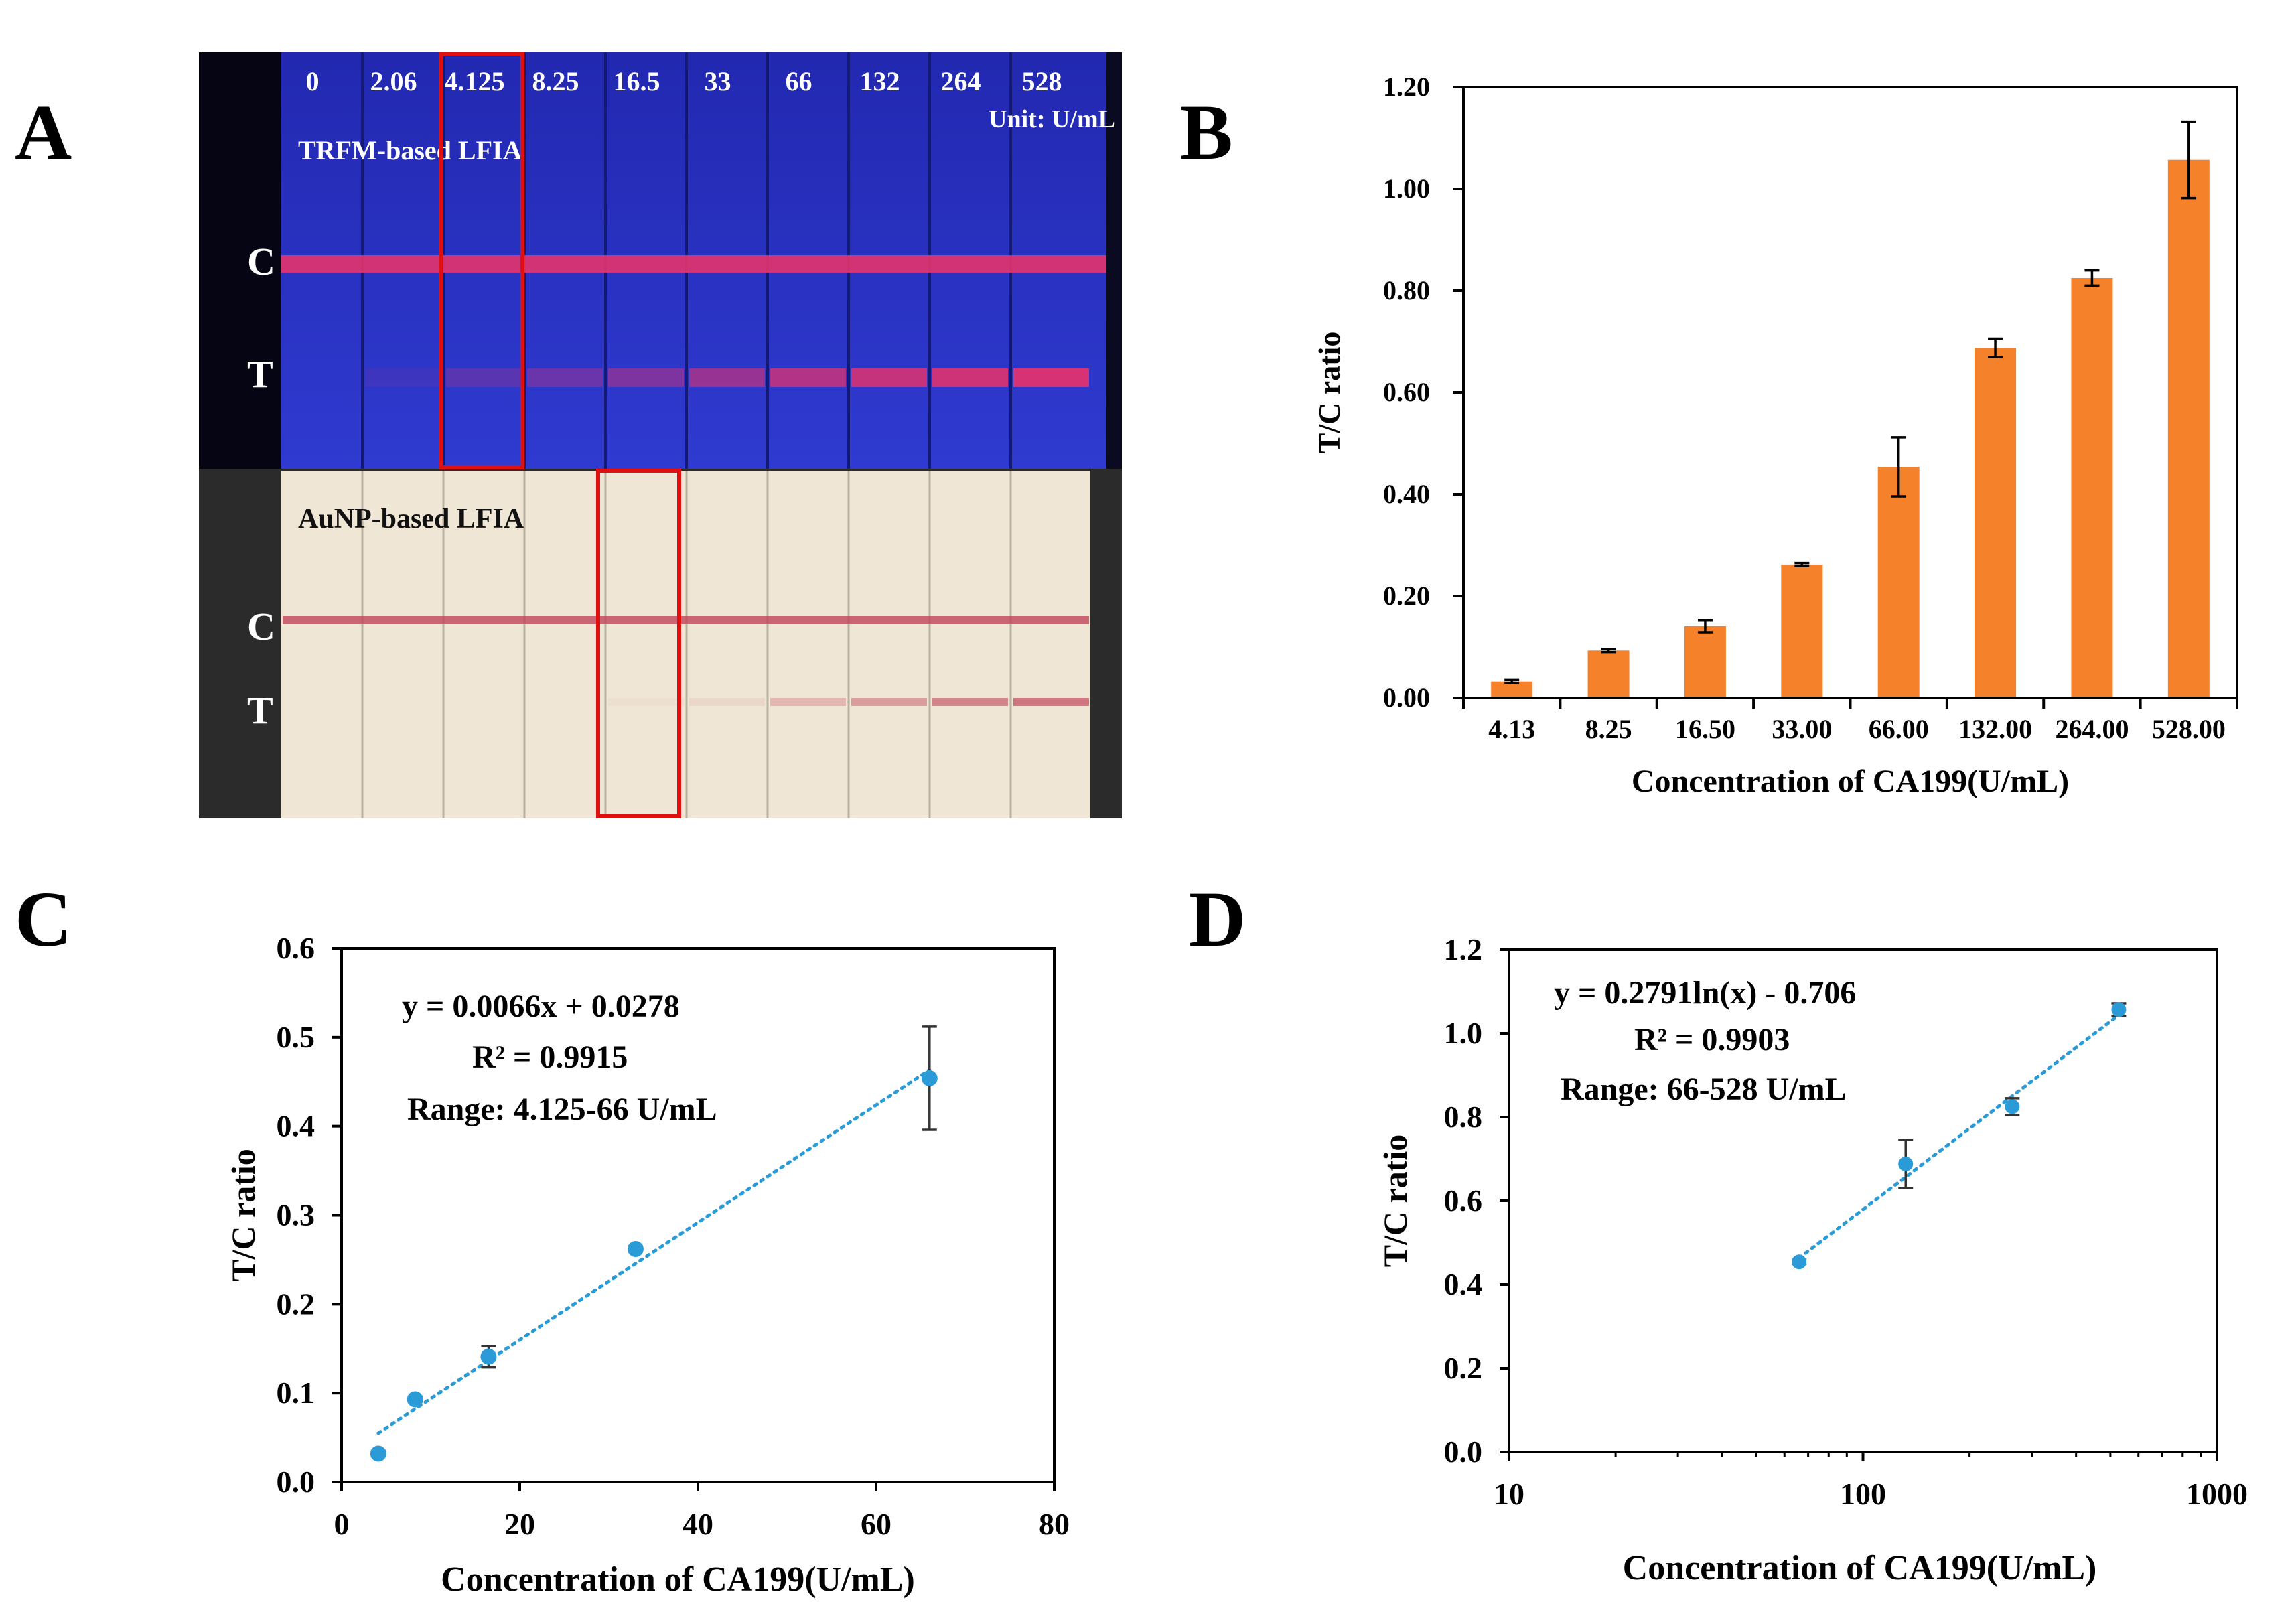 The width and height of the screenshot is (2296, 1608). Describe the element at coordinates (1463, 949) in the screenshot. I see `y-tick-label: 1.2` at that location.